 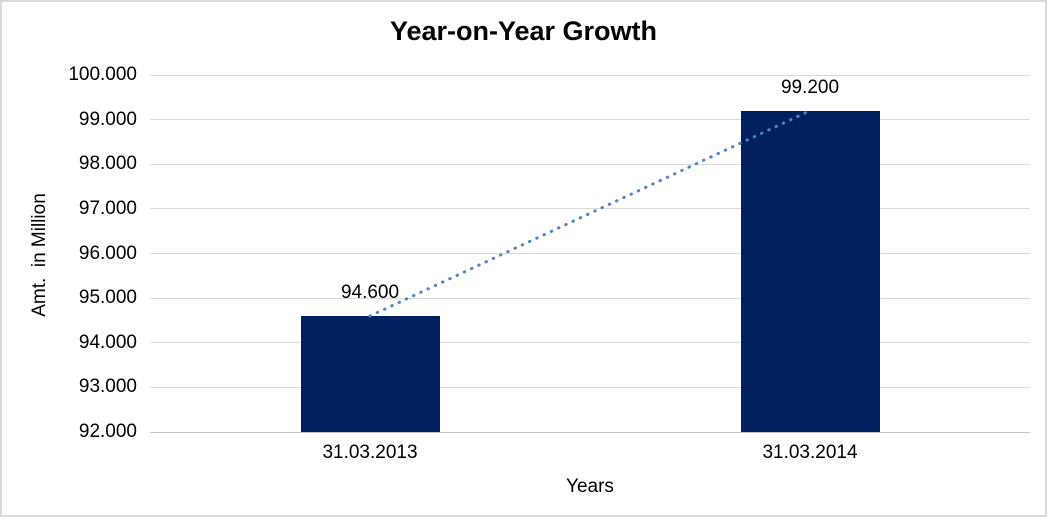 I want to click on x-axis-line, so click(x=590, y=432).